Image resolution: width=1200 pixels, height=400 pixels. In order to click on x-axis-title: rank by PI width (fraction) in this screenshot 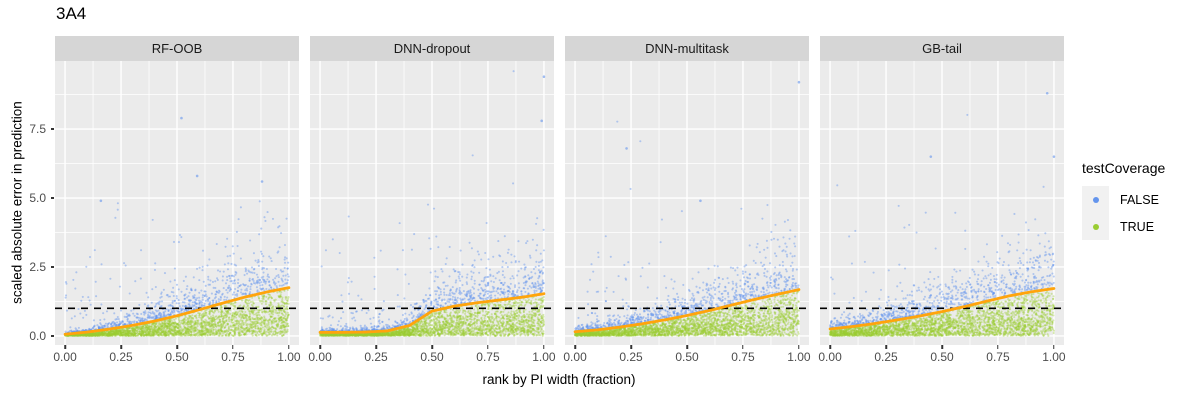, I will do `click(559, 379)`.